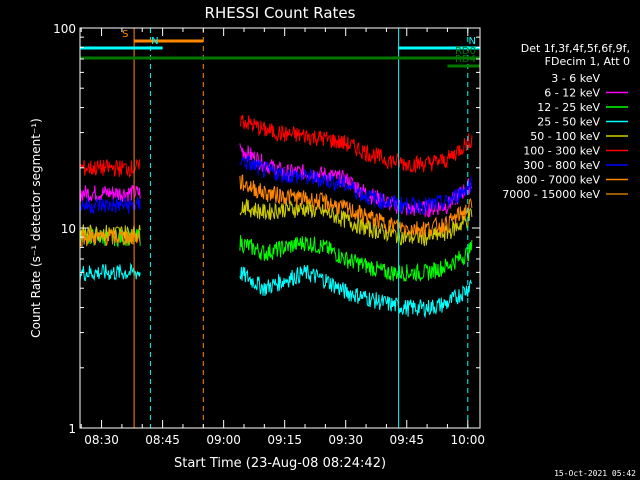 The height and width of the screenshot is (480, 640). What do you see at coordinates (587, 61) in the screenshot?
I see `legend-header-2: FDecim 1, Att 0` at bounding box center [587, 61].